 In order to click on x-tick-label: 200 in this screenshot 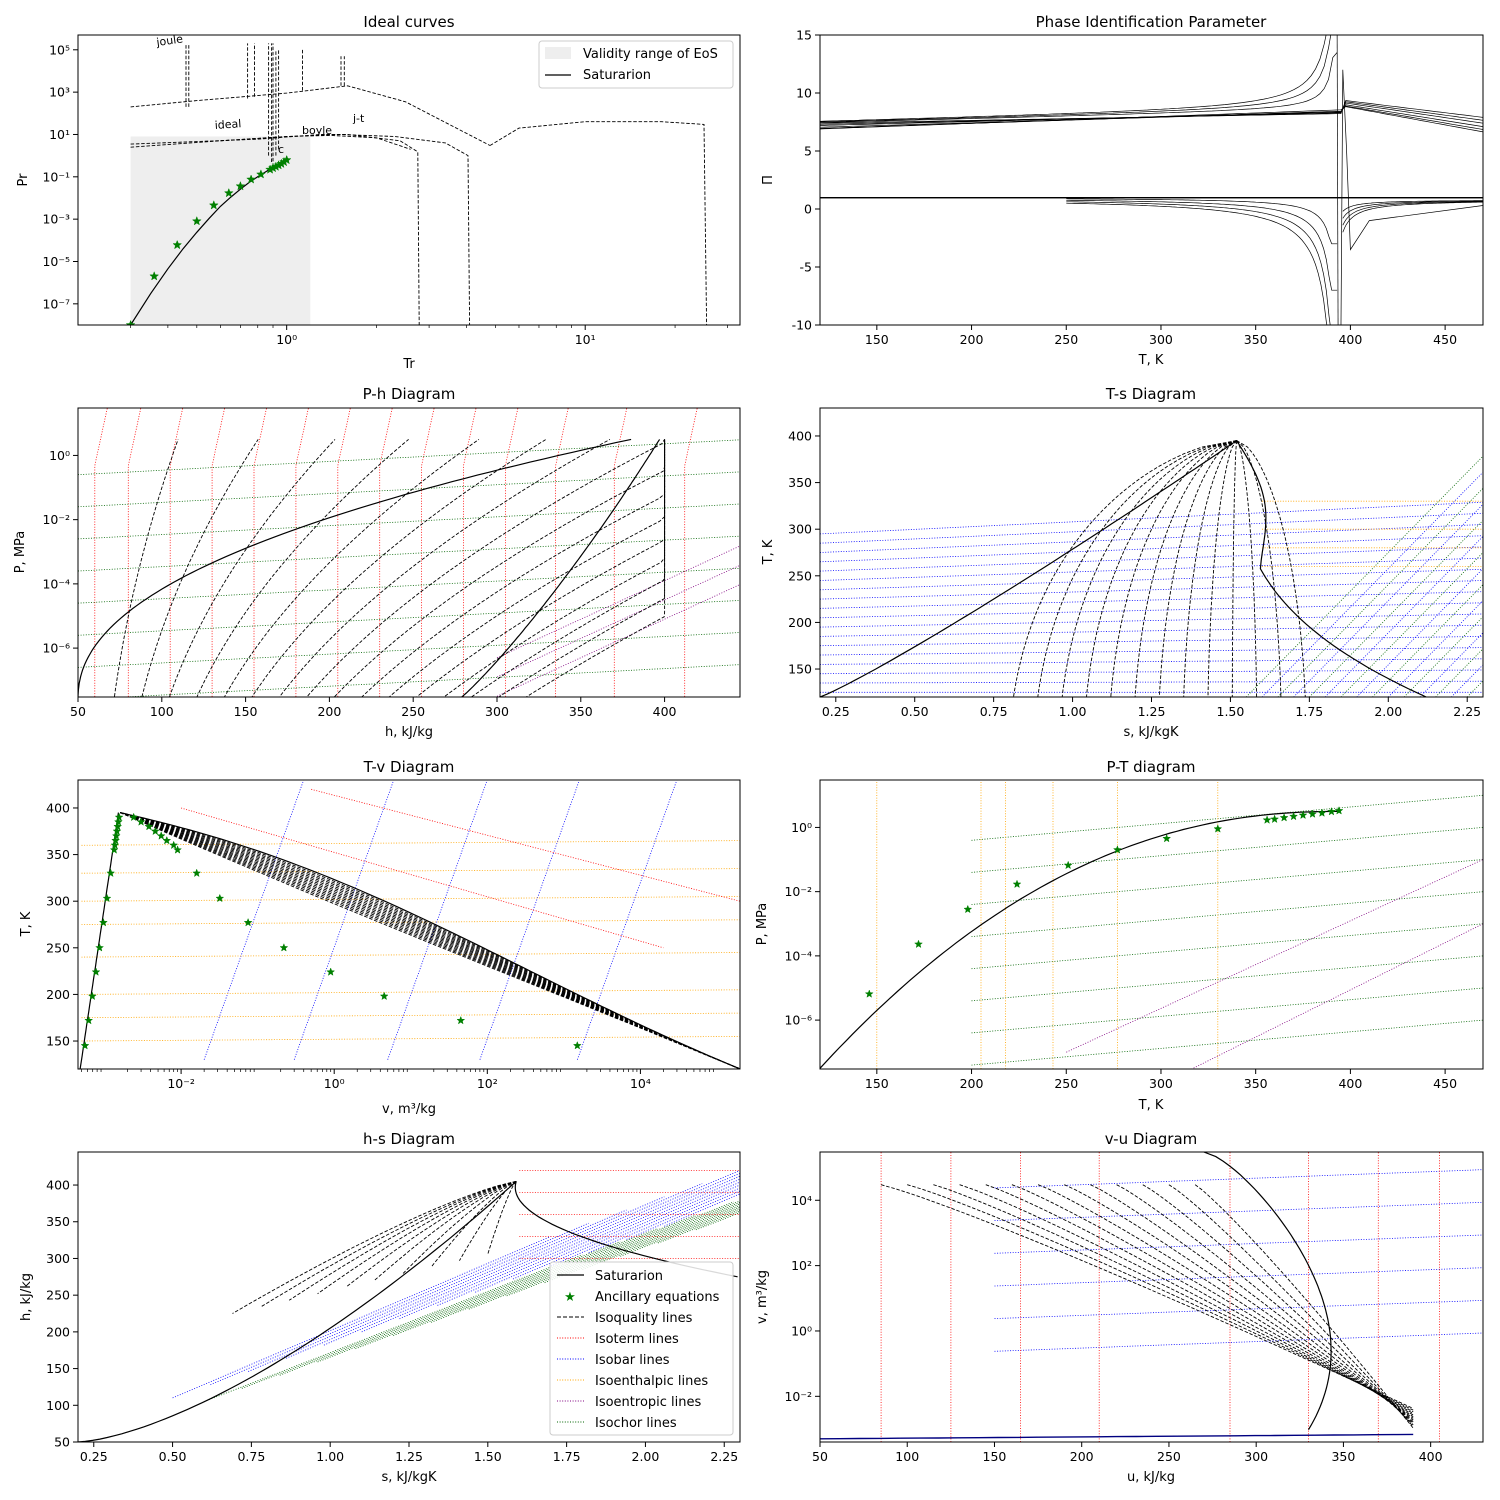, I will do `click(972, 1083)`.